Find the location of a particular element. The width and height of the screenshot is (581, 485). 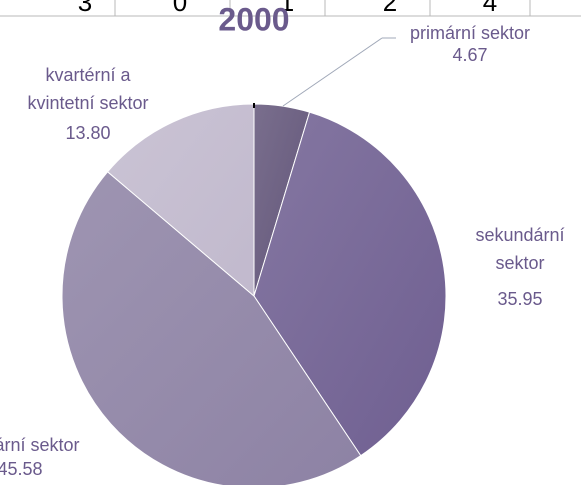

value-label: 13.80 is located at coordinates (87, 133).